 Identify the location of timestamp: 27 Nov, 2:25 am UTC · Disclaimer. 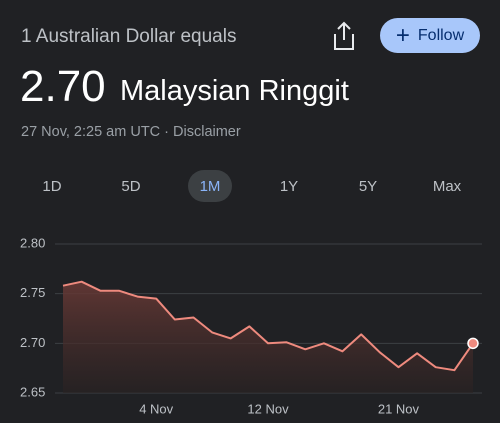
(131, 132).